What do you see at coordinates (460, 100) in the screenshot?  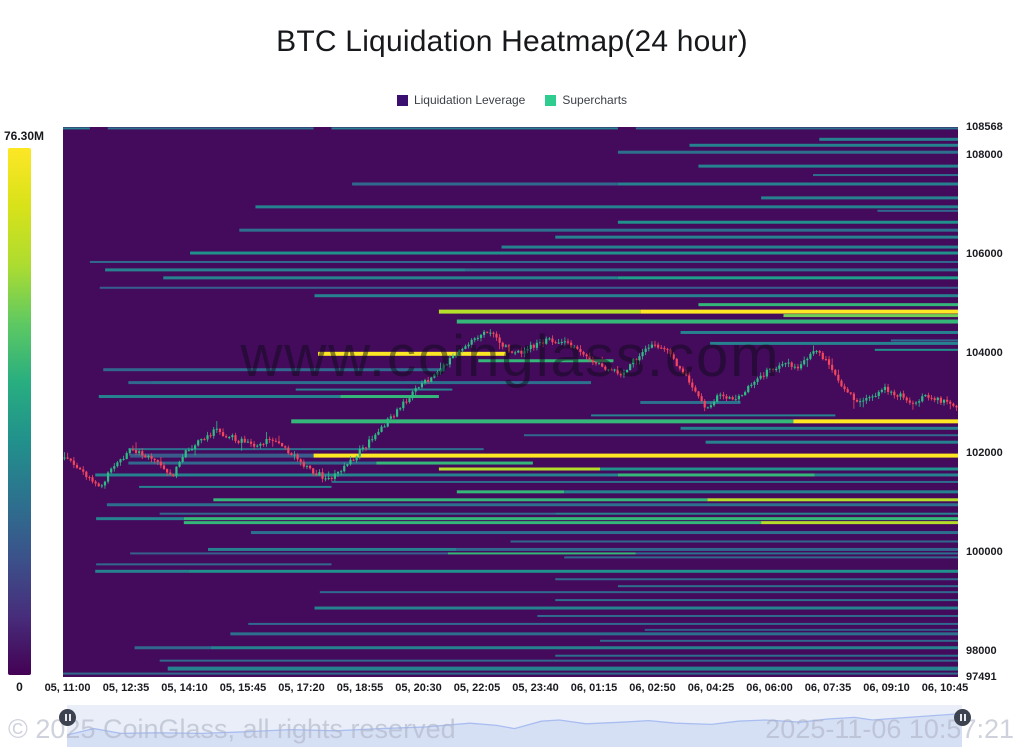 I see `legend-item-0: Liquidation Leverage` at bounding box center [460, 100].